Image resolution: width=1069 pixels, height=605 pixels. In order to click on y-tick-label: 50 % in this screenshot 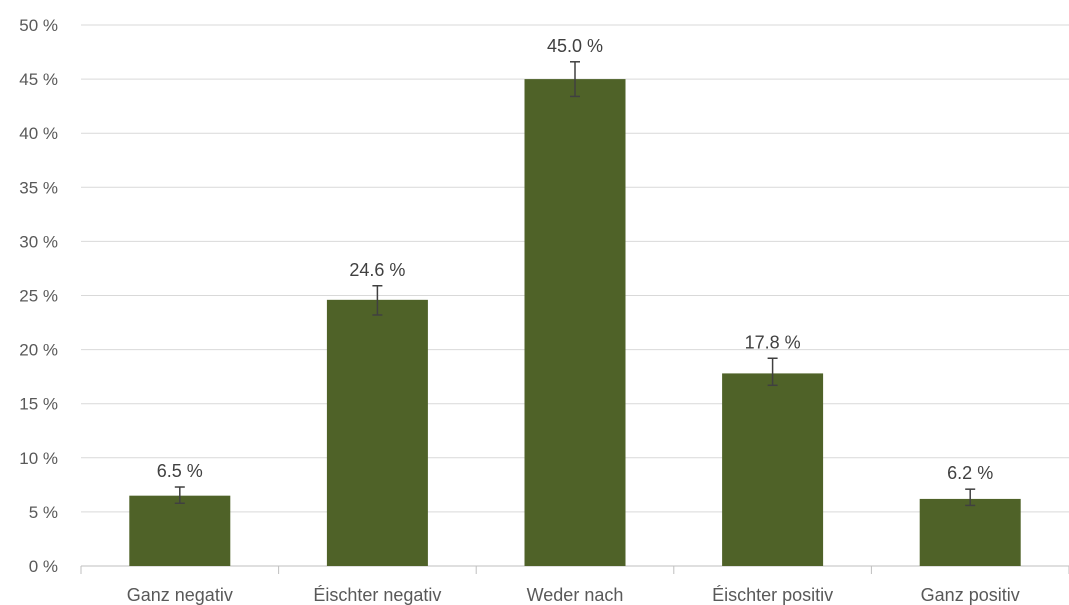, I will do `click(38, 25)`.